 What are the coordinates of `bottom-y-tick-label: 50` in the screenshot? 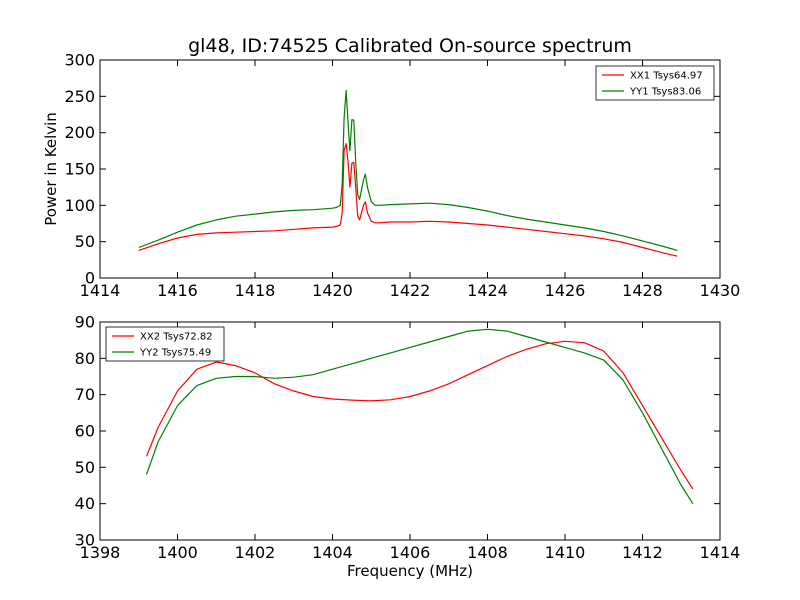 It's located at (85, 467).